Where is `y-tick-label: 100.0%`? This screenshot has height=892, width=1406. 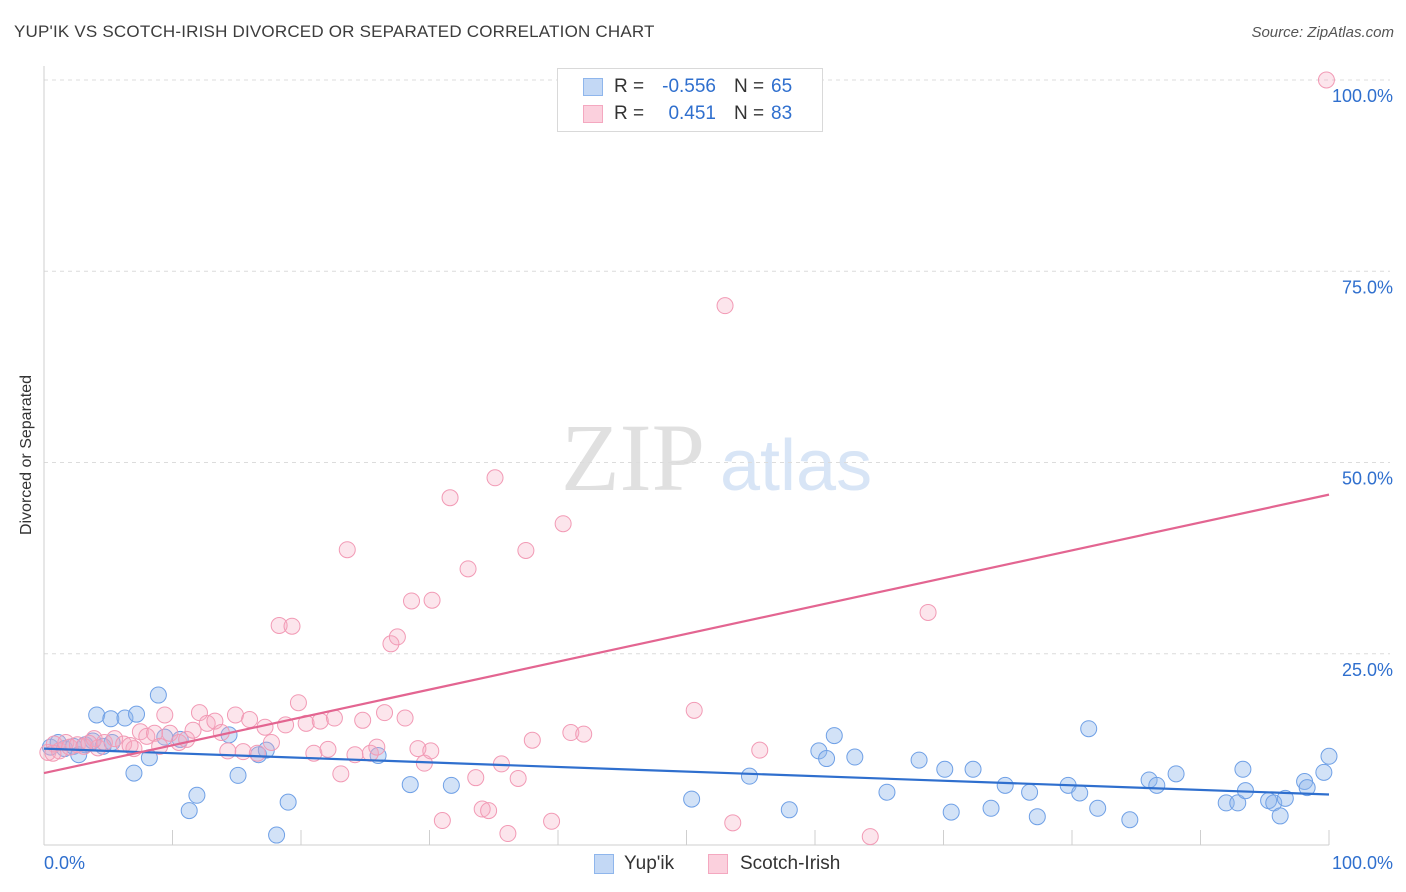
y-tick-label: 100.0% is located at coordinates (1362, 96).